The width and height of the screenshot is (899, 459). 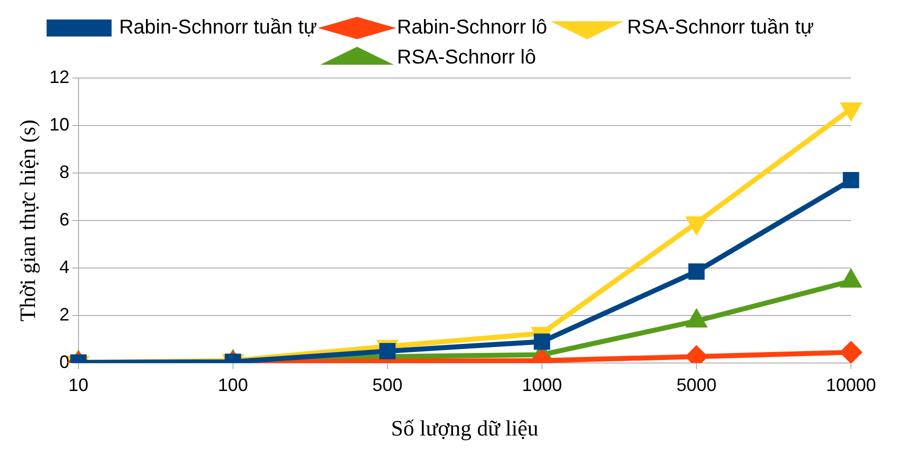 I want to click on y-tick-label: 12, so click(x=59, y=76).